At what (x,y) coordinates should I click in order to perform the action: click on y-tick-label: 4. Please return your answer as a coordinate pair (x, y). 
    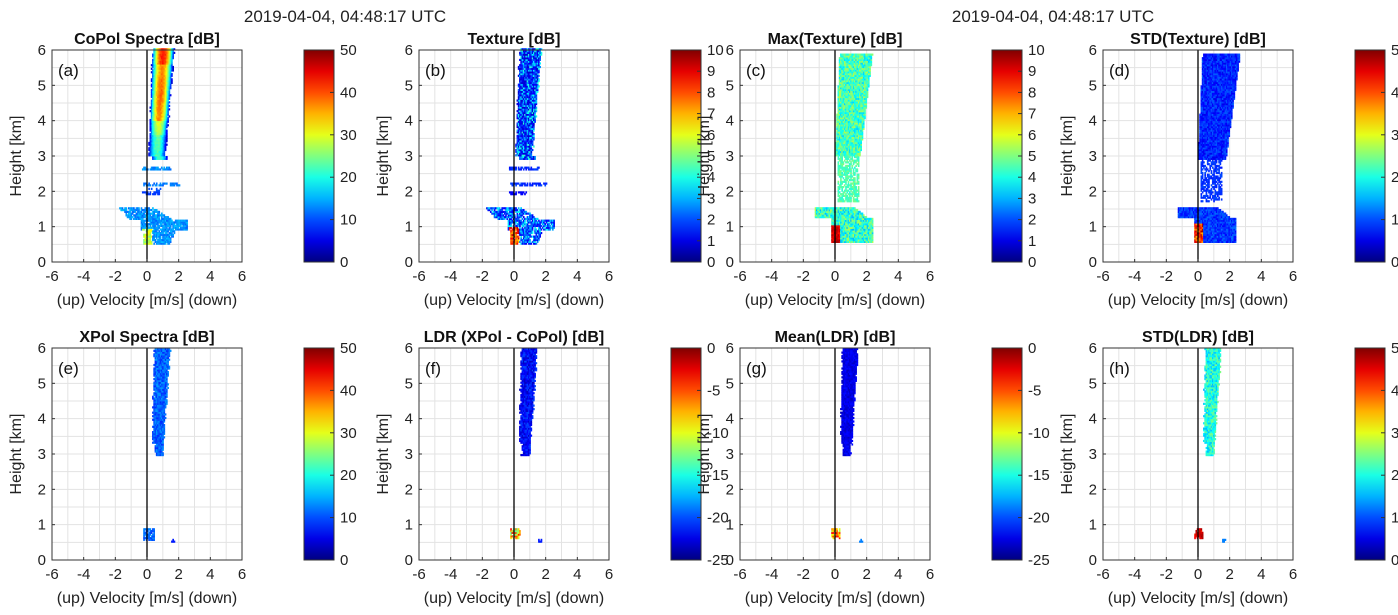
    Looking at the image, I should click on (409, 121).